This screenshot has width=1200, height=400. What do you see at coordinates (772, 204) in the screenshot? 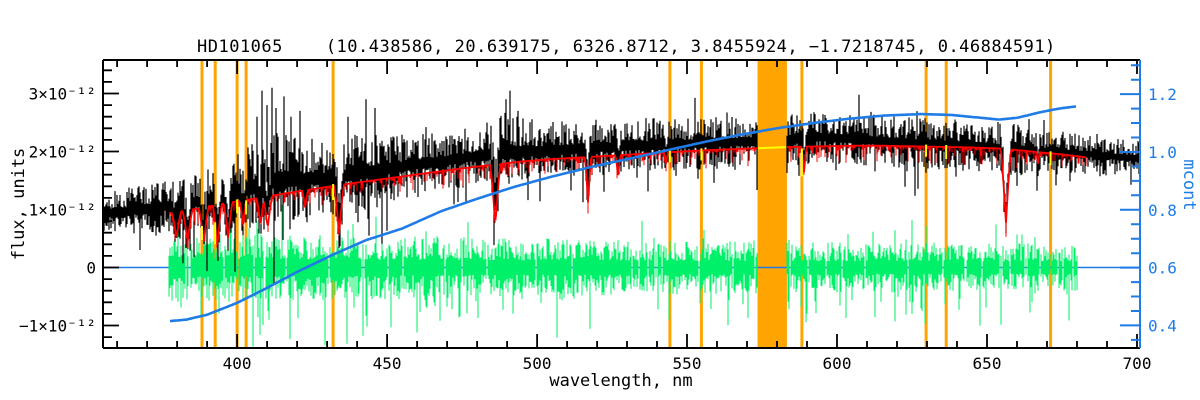
I see `masked-band` at bounding box center [772, 204].